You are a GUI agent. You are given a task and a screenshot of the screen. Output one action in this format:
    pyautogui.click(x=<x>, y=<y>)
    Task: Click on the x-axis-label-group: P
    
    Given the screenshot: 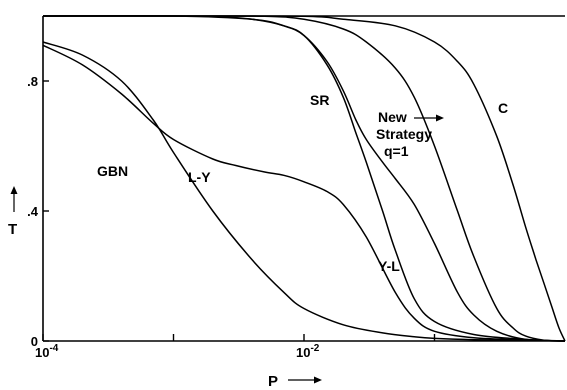 What is the action you would take?
    pyautogui.click(x=295, y=381)
    